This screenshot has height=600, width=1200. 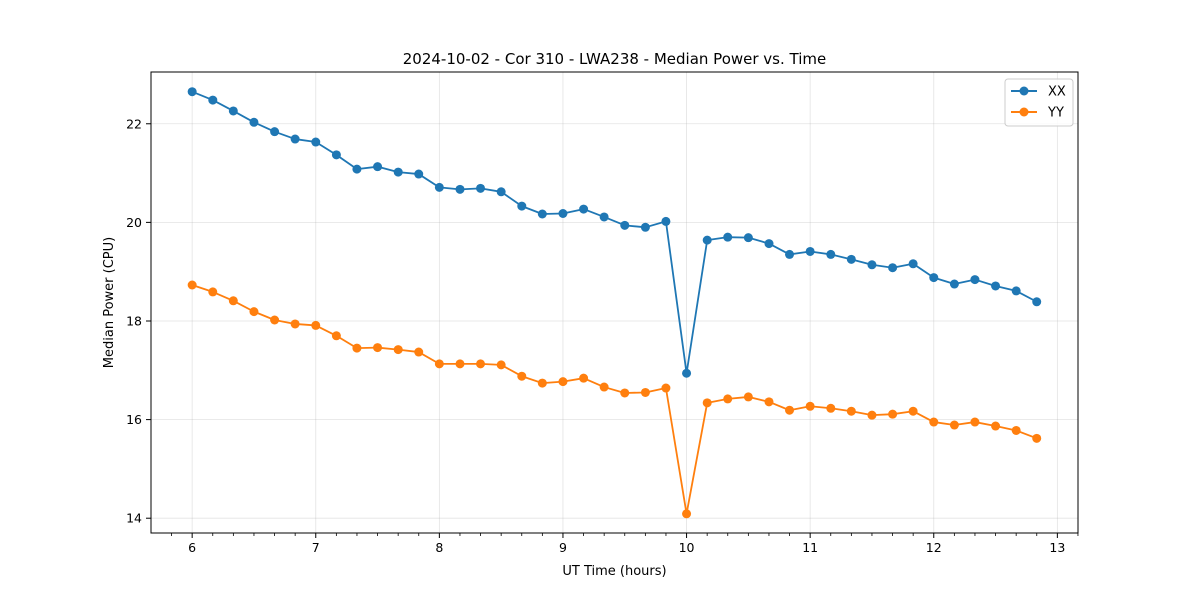 What do you see at coordinates (934, 547) in the screenshot?
I see `x-tick-label: 12` at bounding box center [934, 547].